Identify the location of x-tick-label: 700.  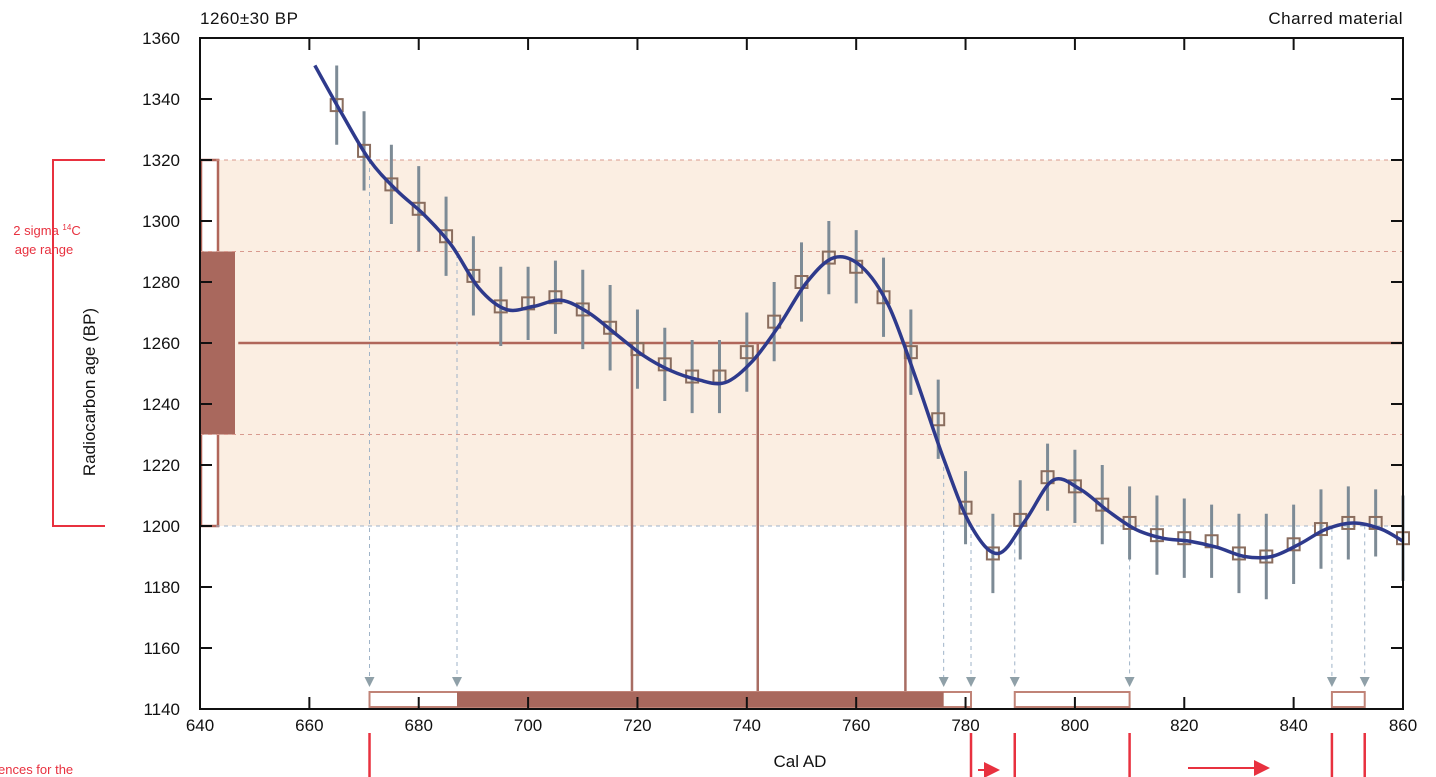
(528, 725).